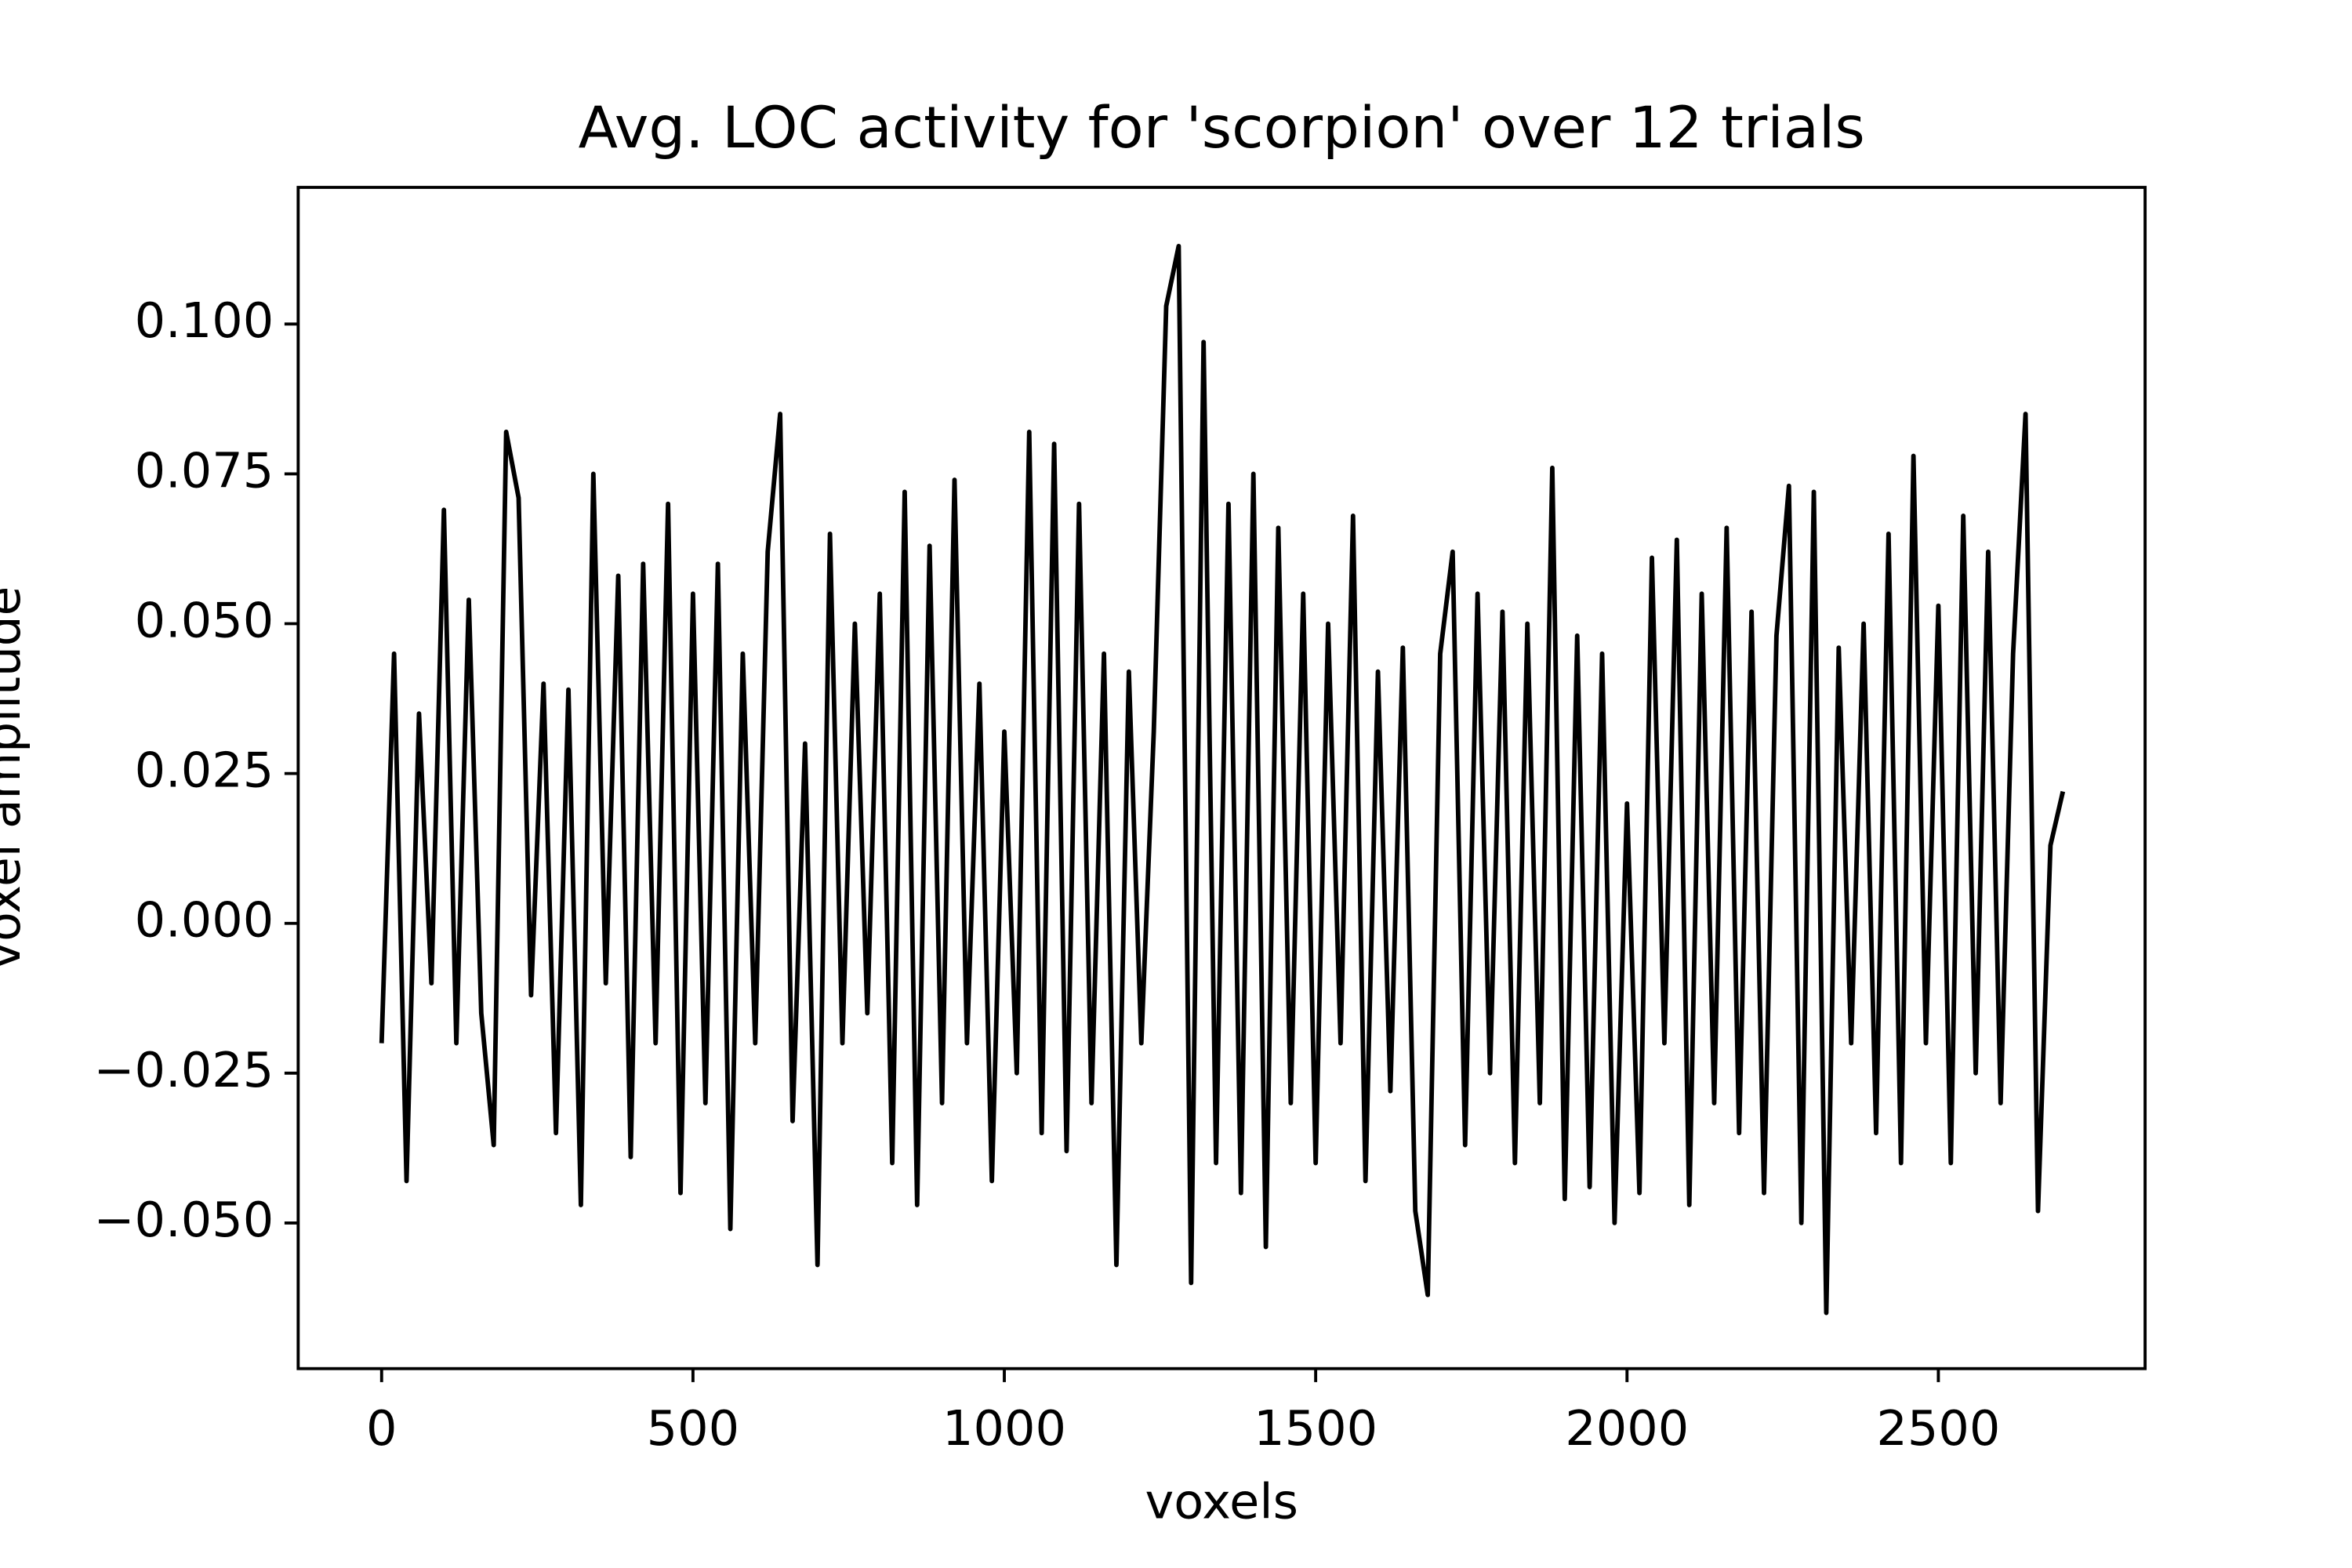 The height and width of the screenshot is (1568, 2352). What do you see at coordinates (204, 471) in the screenshot?
I see `y-tick-label: 0.075` at bounding box center [204, 471].